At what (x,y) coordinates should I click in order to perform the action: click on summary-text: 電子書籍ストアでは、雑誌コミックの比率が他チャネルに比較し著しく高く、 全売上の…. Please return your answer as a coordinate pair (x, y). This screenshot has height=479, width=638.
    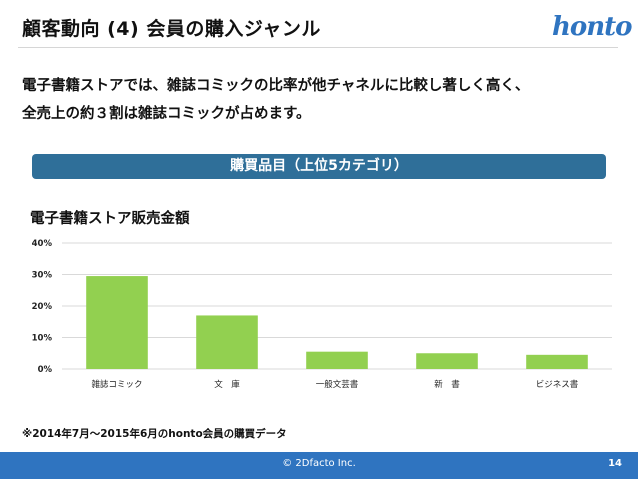
    Looking at the image, I should click on (275, 100).